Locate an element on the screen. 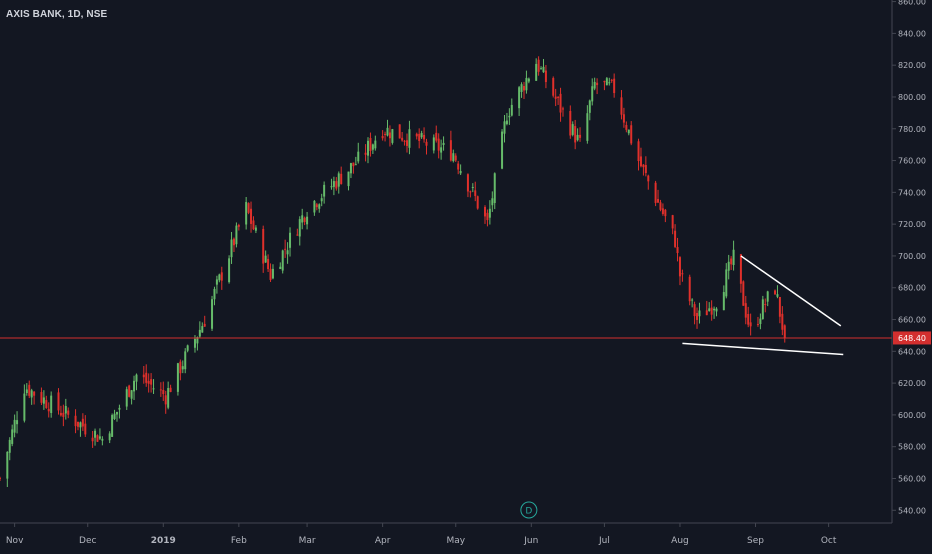 This screenshot has height=554, width=932. x-tick-label: Aug is located at coordinates (680, 541).